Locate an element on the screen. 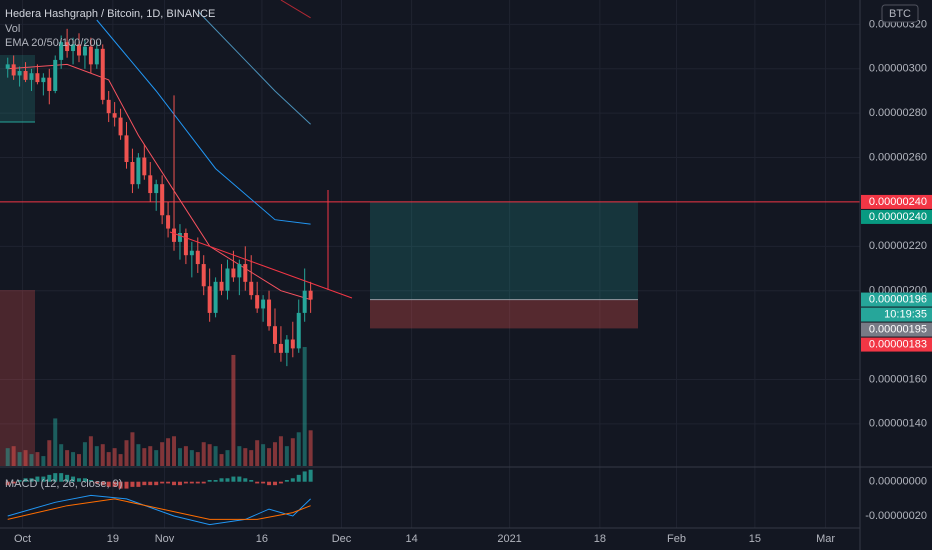  countdown-bg is located at coordinates (896, 314).